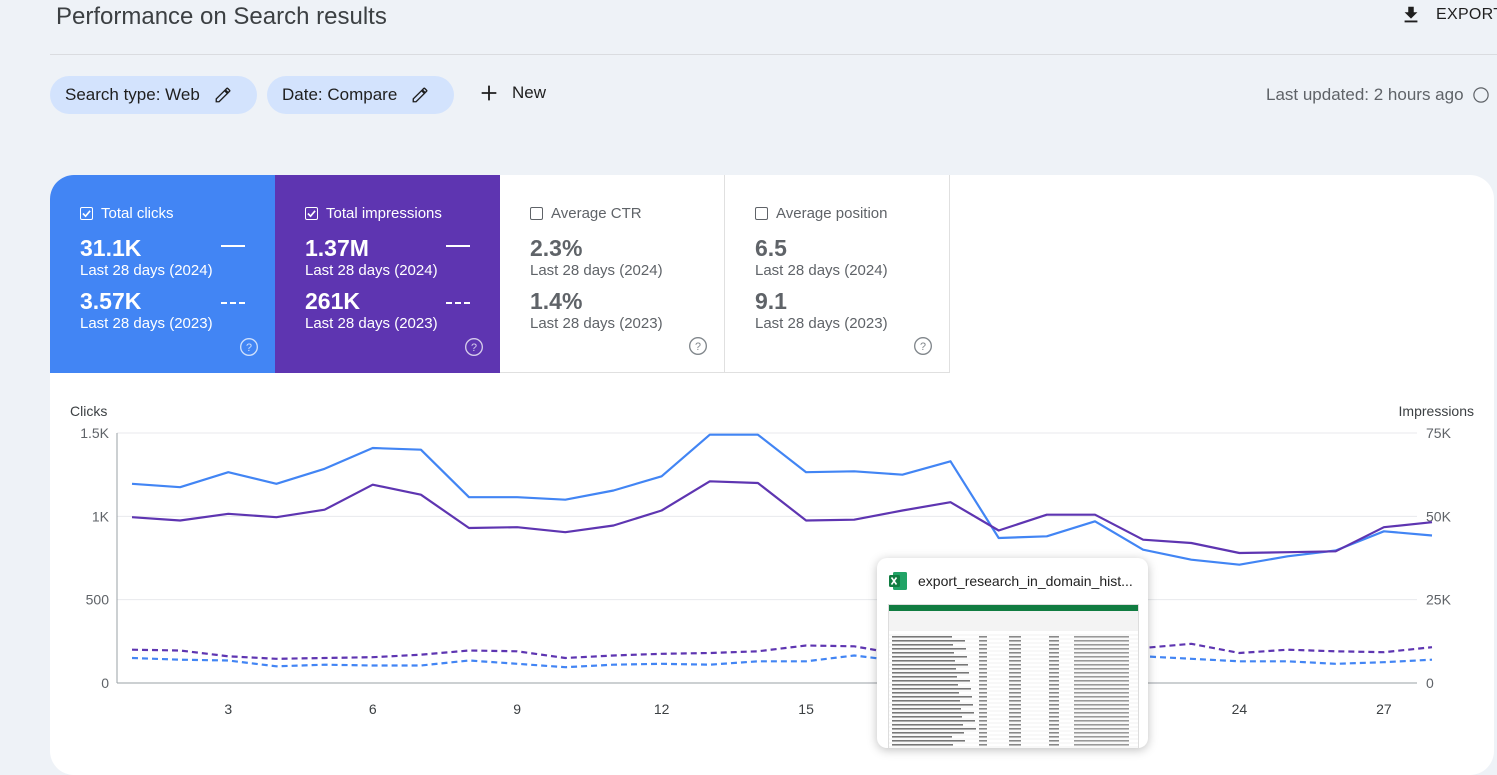 The width and height of the screenshot is (1497, 775). I want to click on metric-value-current: 1.37M, so click(337, 248).